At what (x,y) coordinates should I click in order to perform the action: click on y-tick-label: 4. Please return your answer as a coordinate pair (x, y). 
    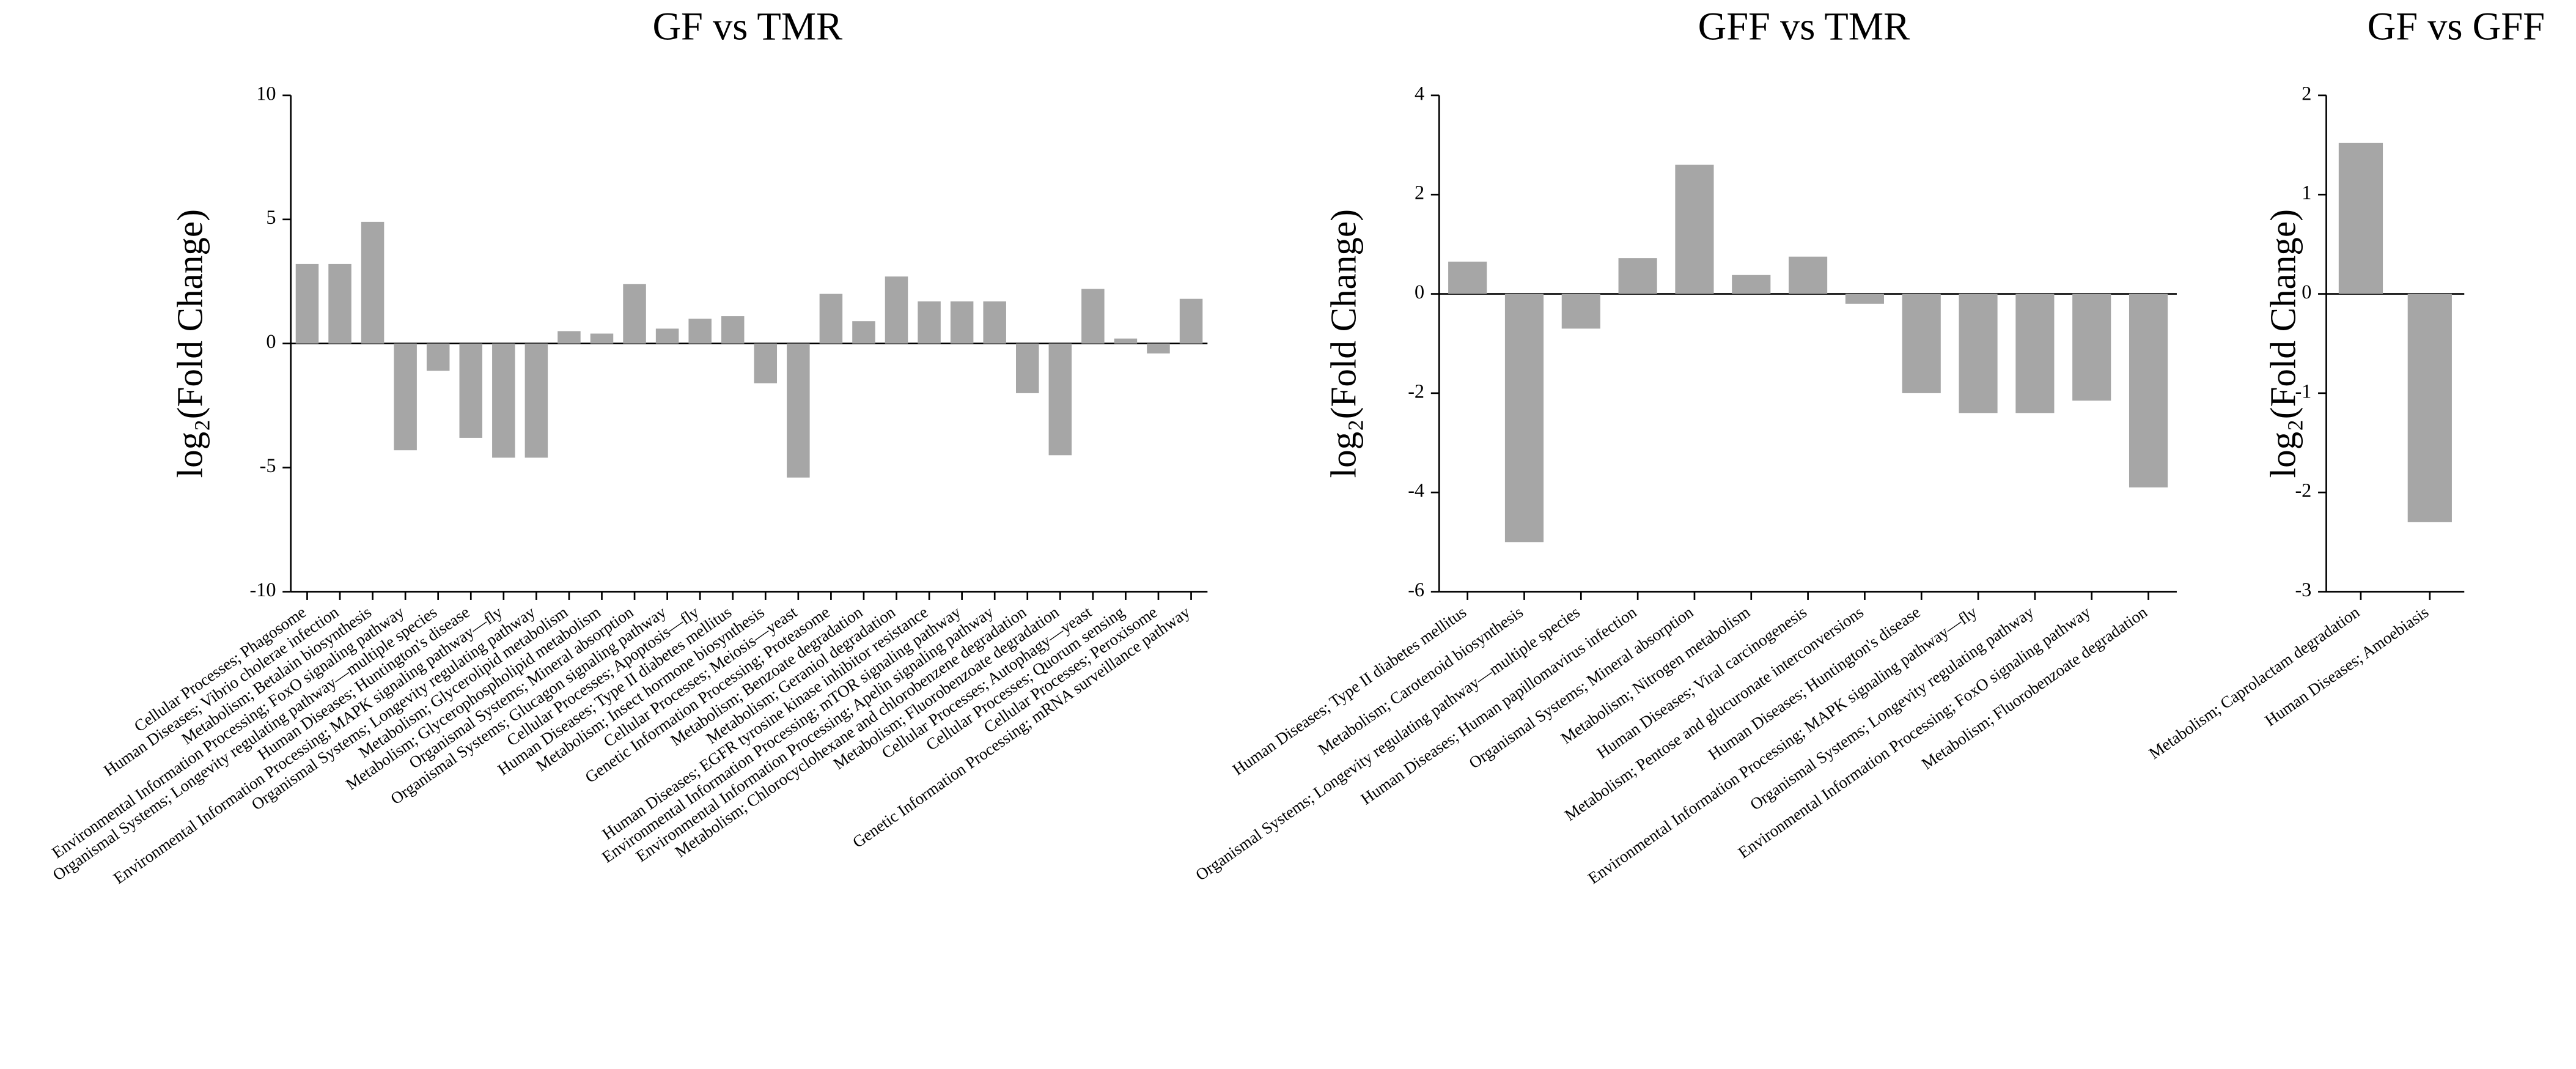
    Looking at the image, I should click on (1419, 93).